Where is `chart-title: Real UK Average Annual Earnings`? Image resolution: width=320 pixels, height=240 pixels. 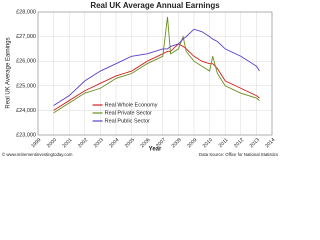
chart-title: Real UK Average Annual Earnings is located at coordinates (155, 5).